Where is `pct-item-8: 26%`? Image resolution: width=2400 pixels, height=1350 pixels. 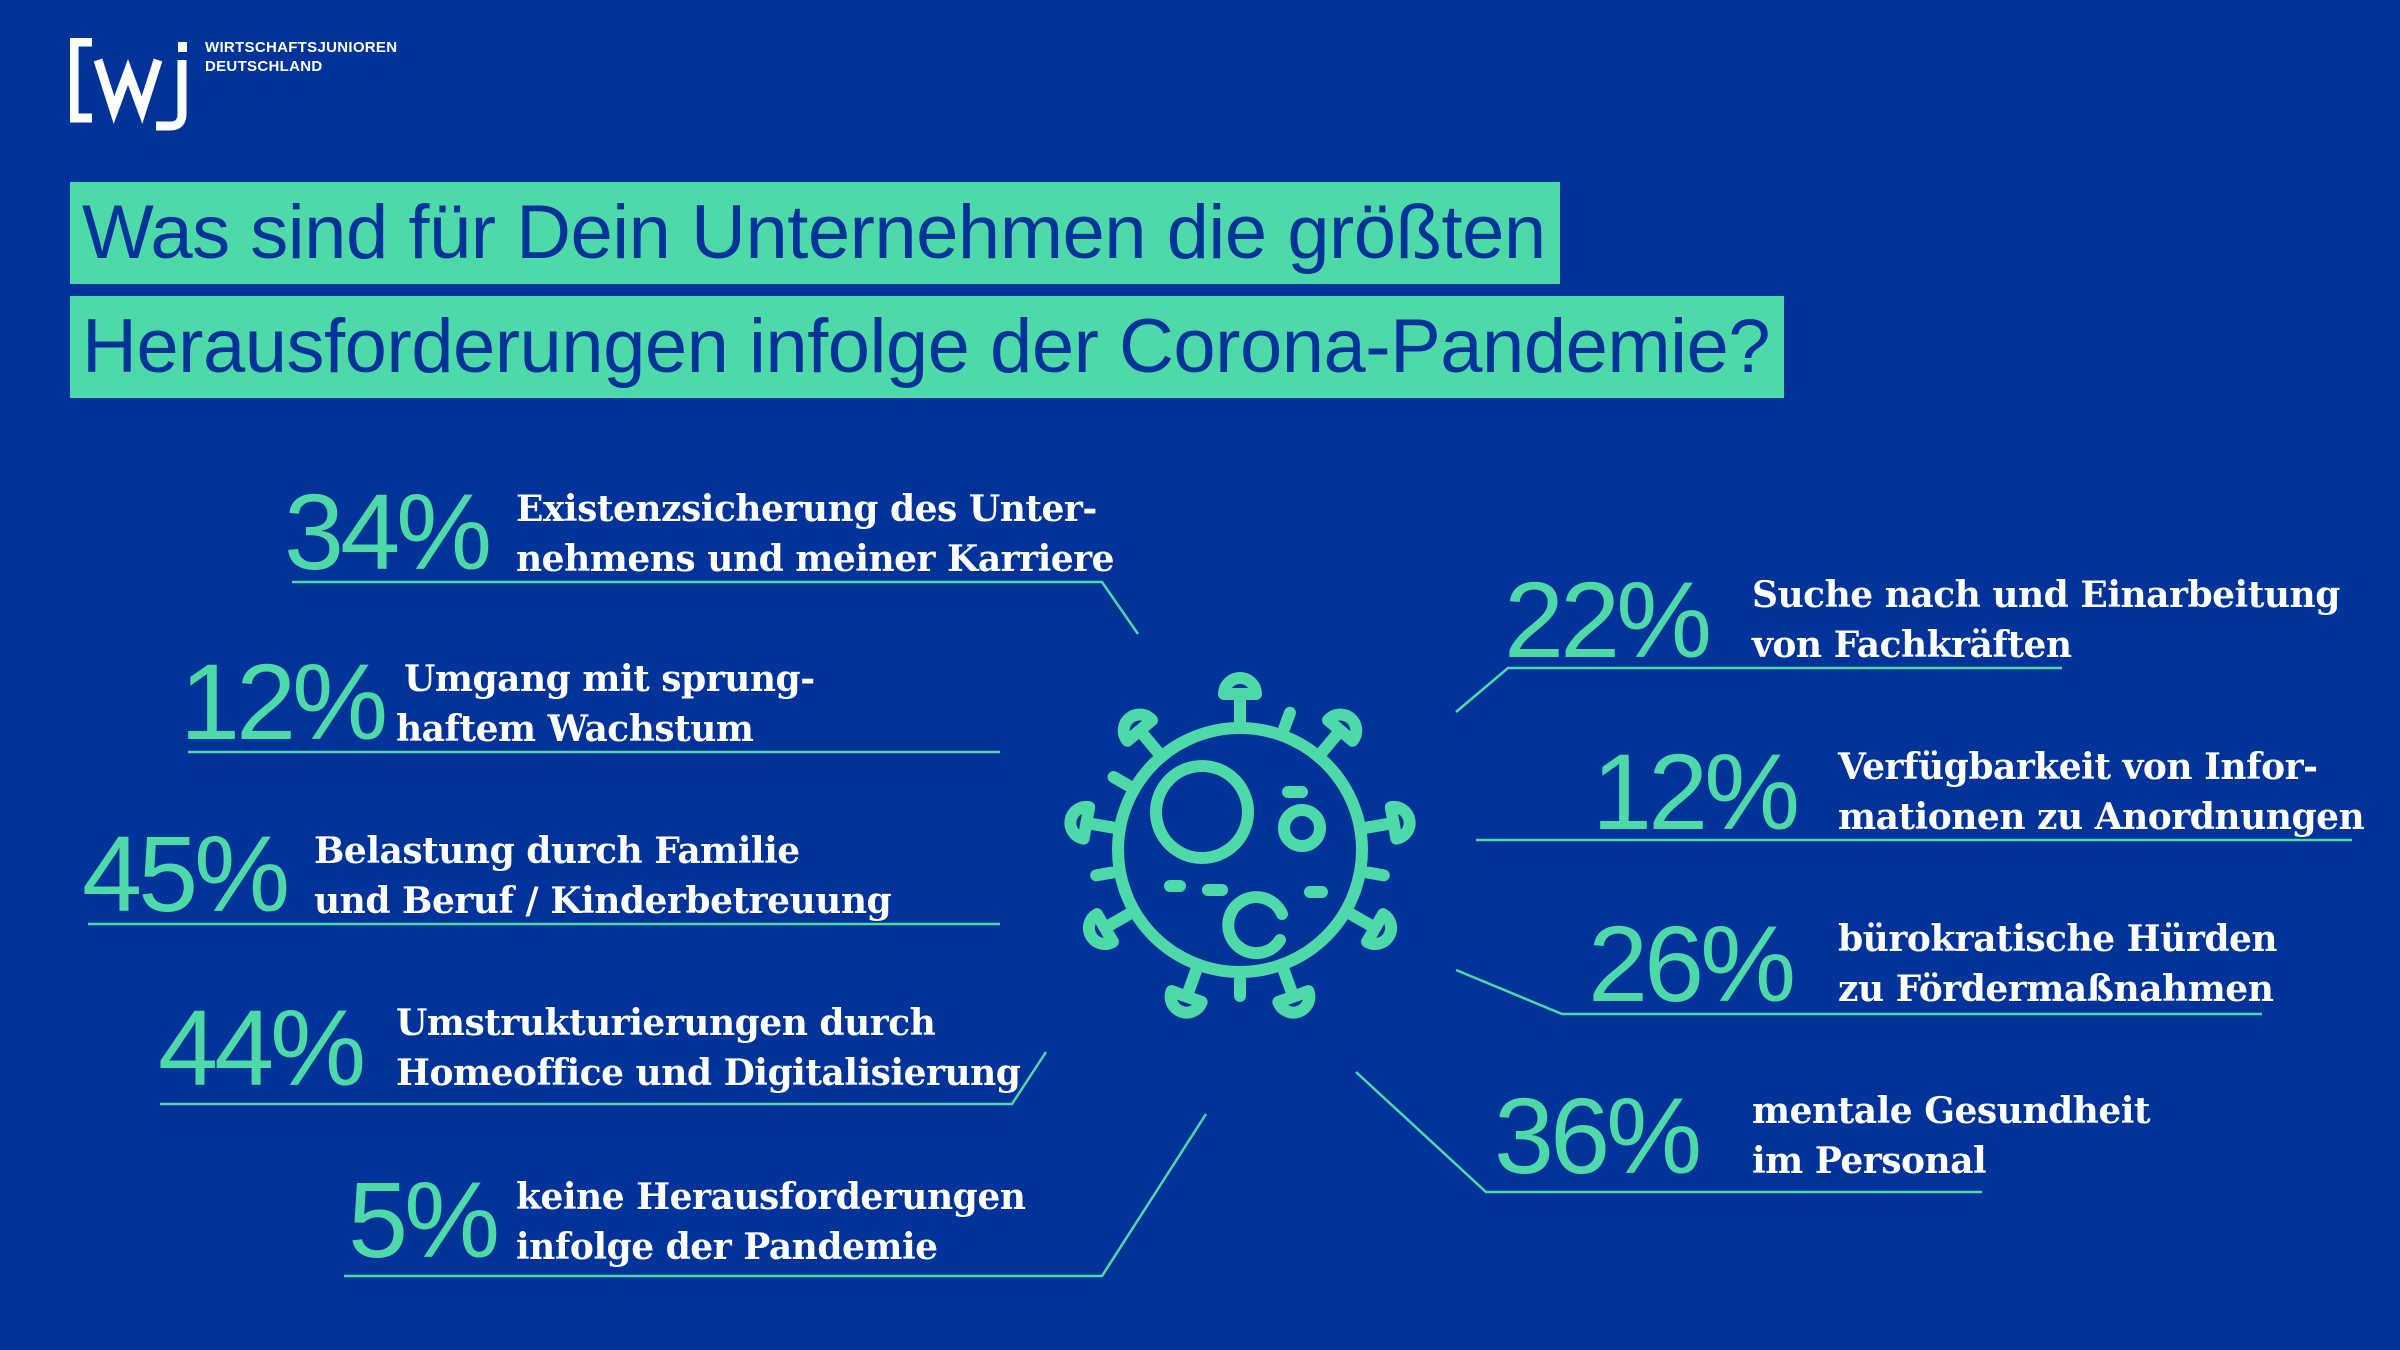
pct-item-8: 26% is located at coordinates (1692, 963).